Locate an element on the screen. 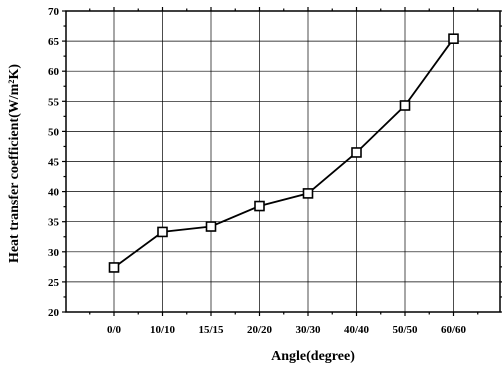 This screenshot has height=369, width=502. y-tick-label: 70 is located at coordinates (54, 12).